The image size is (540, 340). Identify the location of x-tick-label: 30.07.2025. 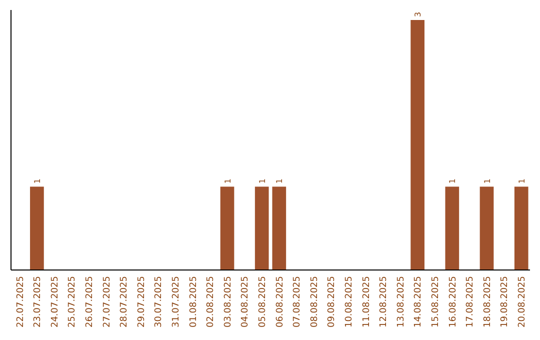
(159, 302).